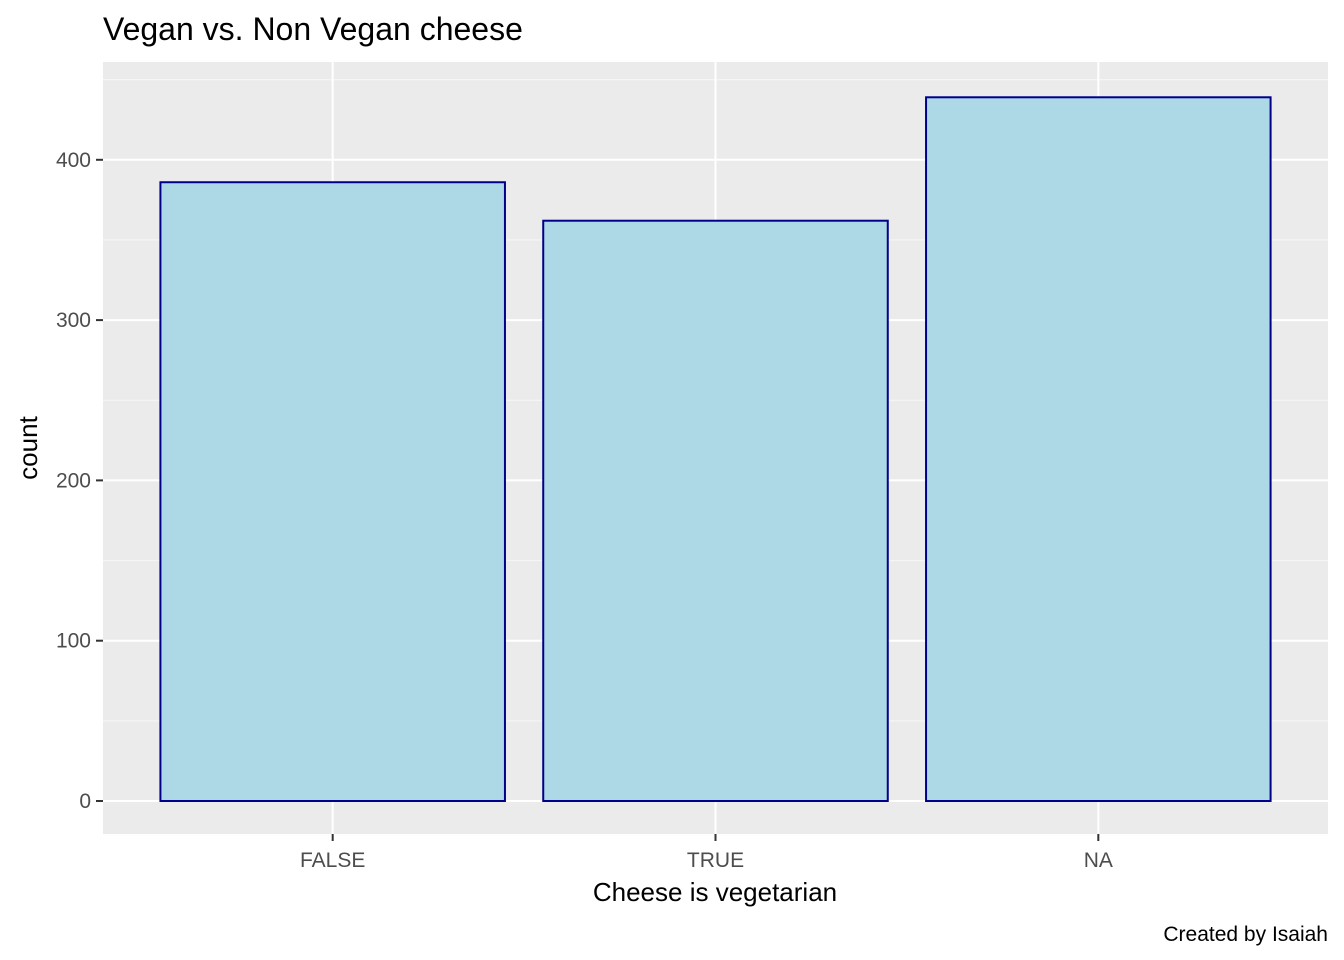 This screenshot has height=960, width=1344. Describe the element at coordinates (28, 447) in the screenshot. I see `y-axis-title: count` at that location.